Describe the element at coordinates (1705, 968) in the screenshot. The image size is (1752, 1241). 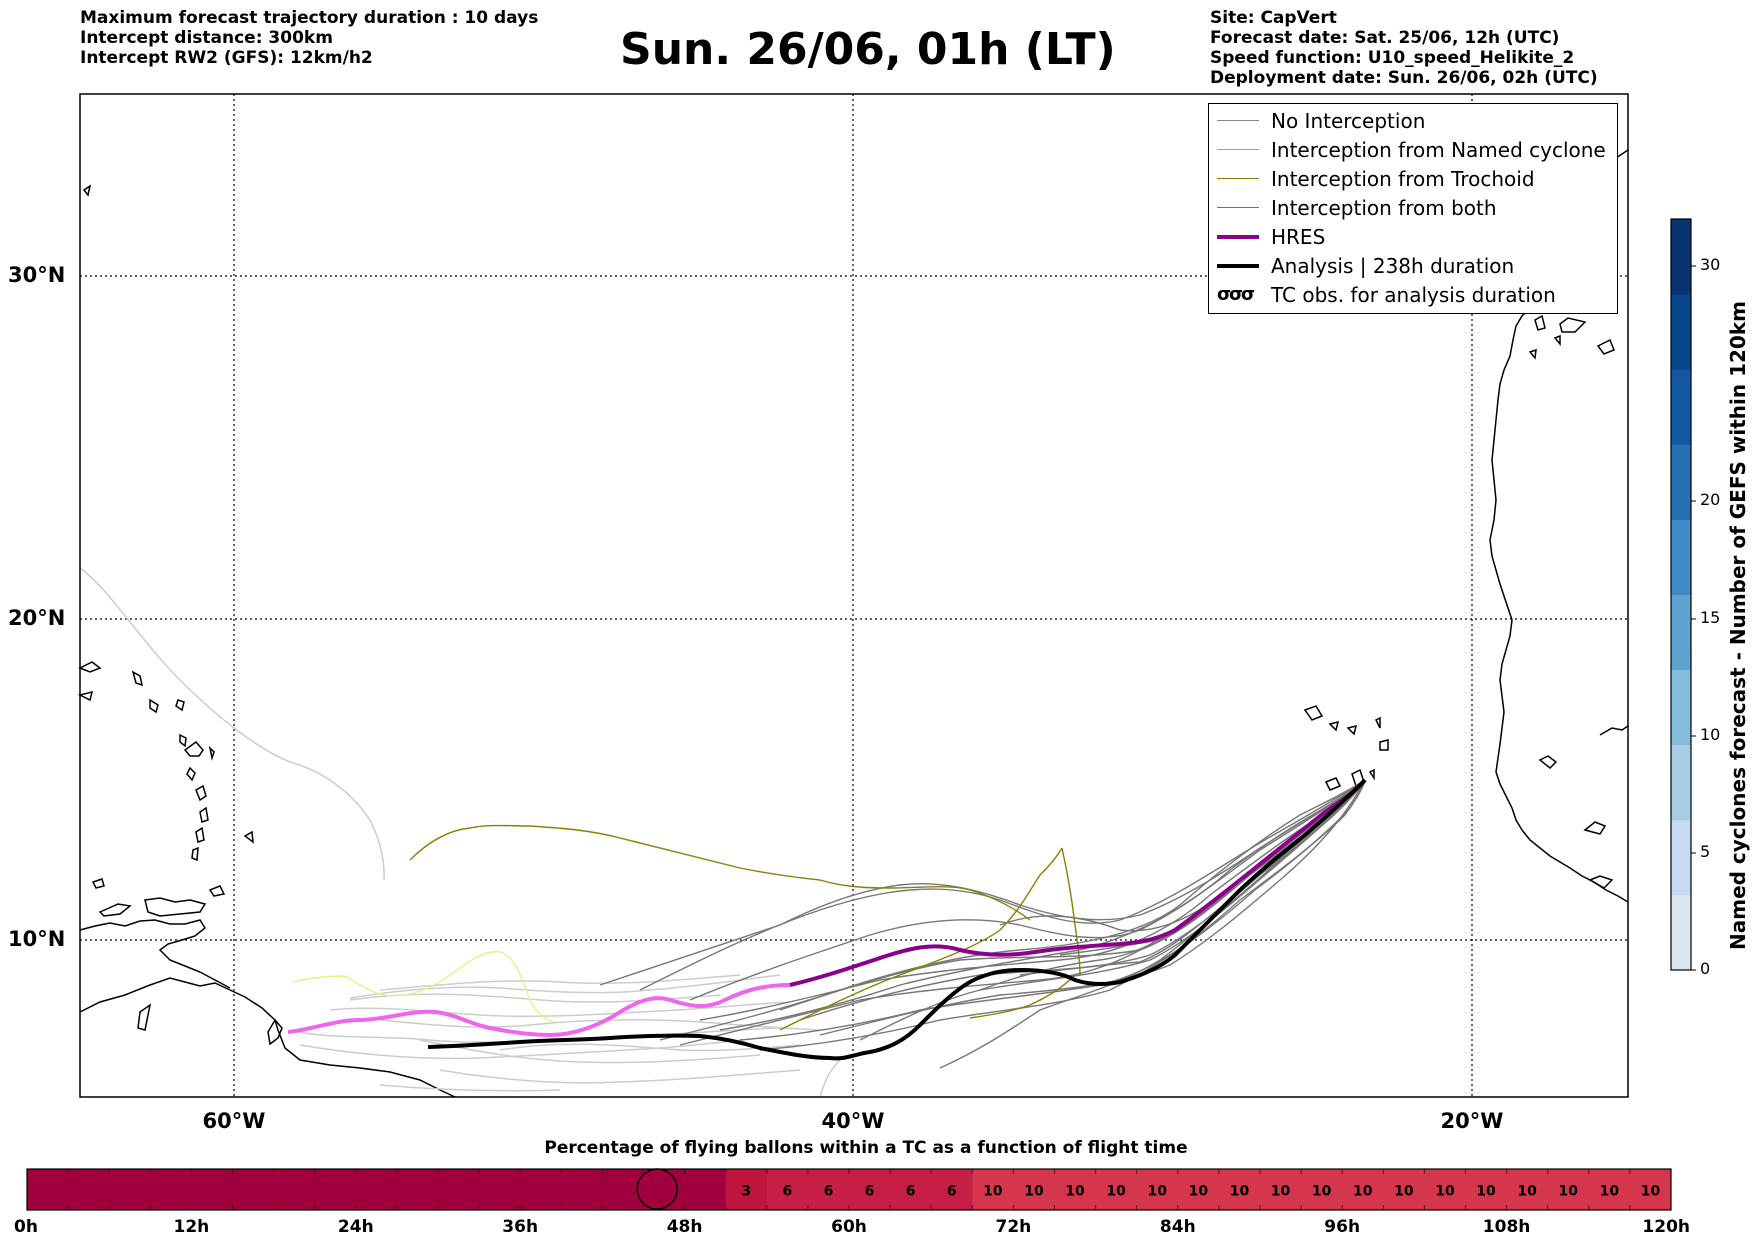
I see `colorbar-tick-0: 0` at that location.